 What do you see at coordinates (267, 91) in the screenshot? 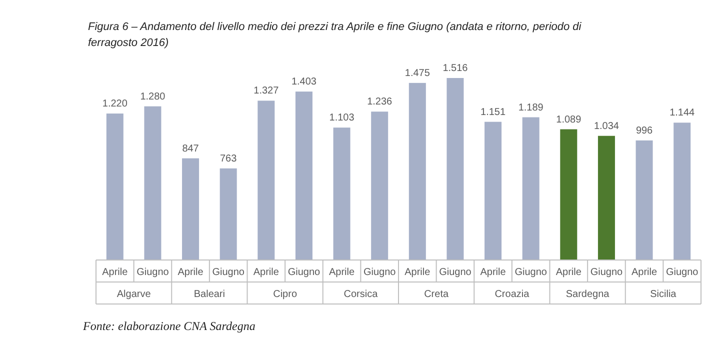
I see `data-label: 1.327` at bounding box center [267, 91].